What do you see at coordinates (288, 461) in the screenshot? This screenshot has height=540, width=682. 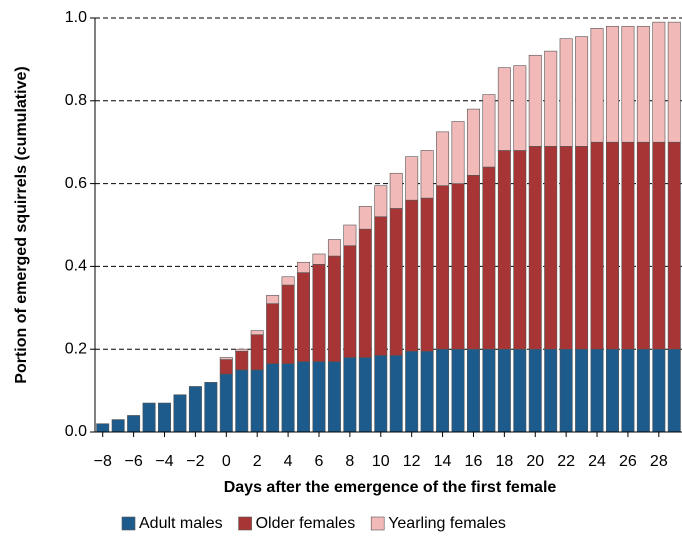 I see `x-tick-label: 4` at bounding box center [288, 461].